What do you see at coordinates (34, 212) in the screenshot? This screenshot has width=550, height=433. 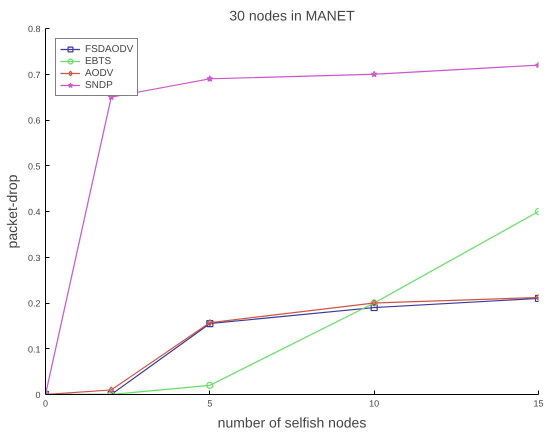 I see `y-tick-label: 0.4` at bounding box center [34, 212].